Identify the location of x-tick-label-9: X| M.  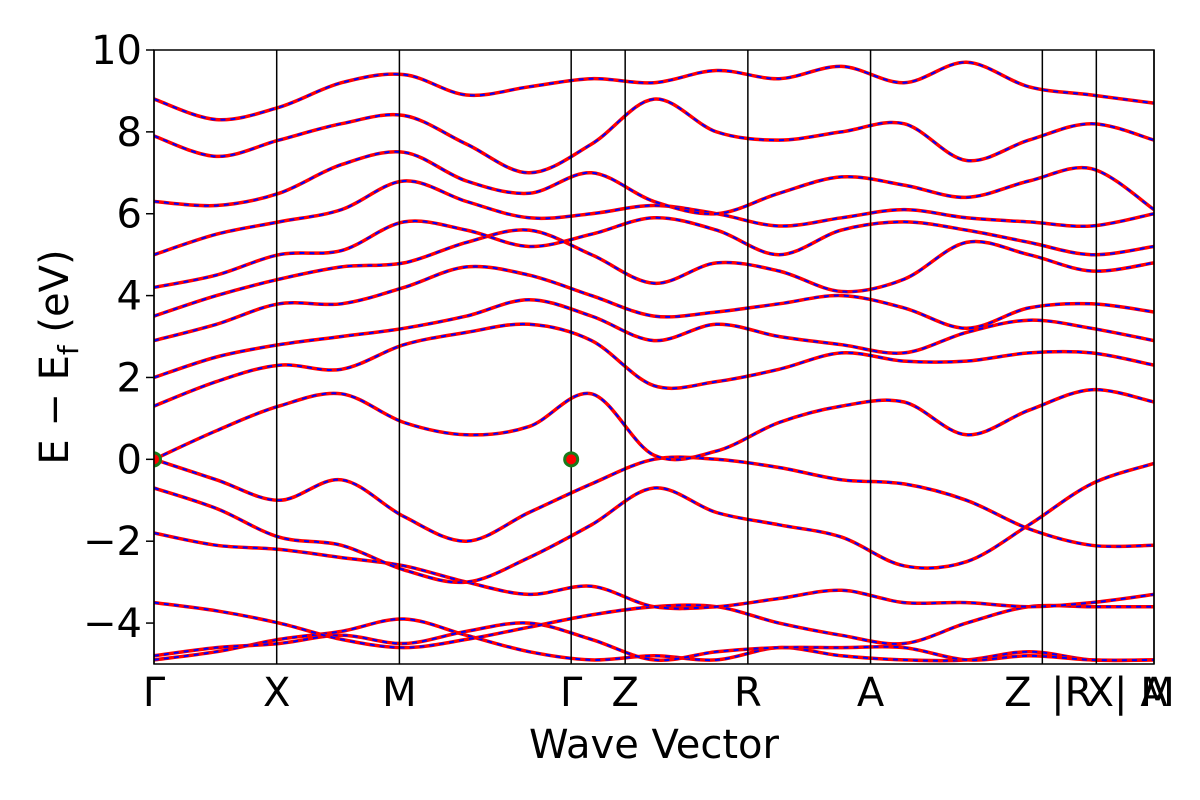
(1131, 693).